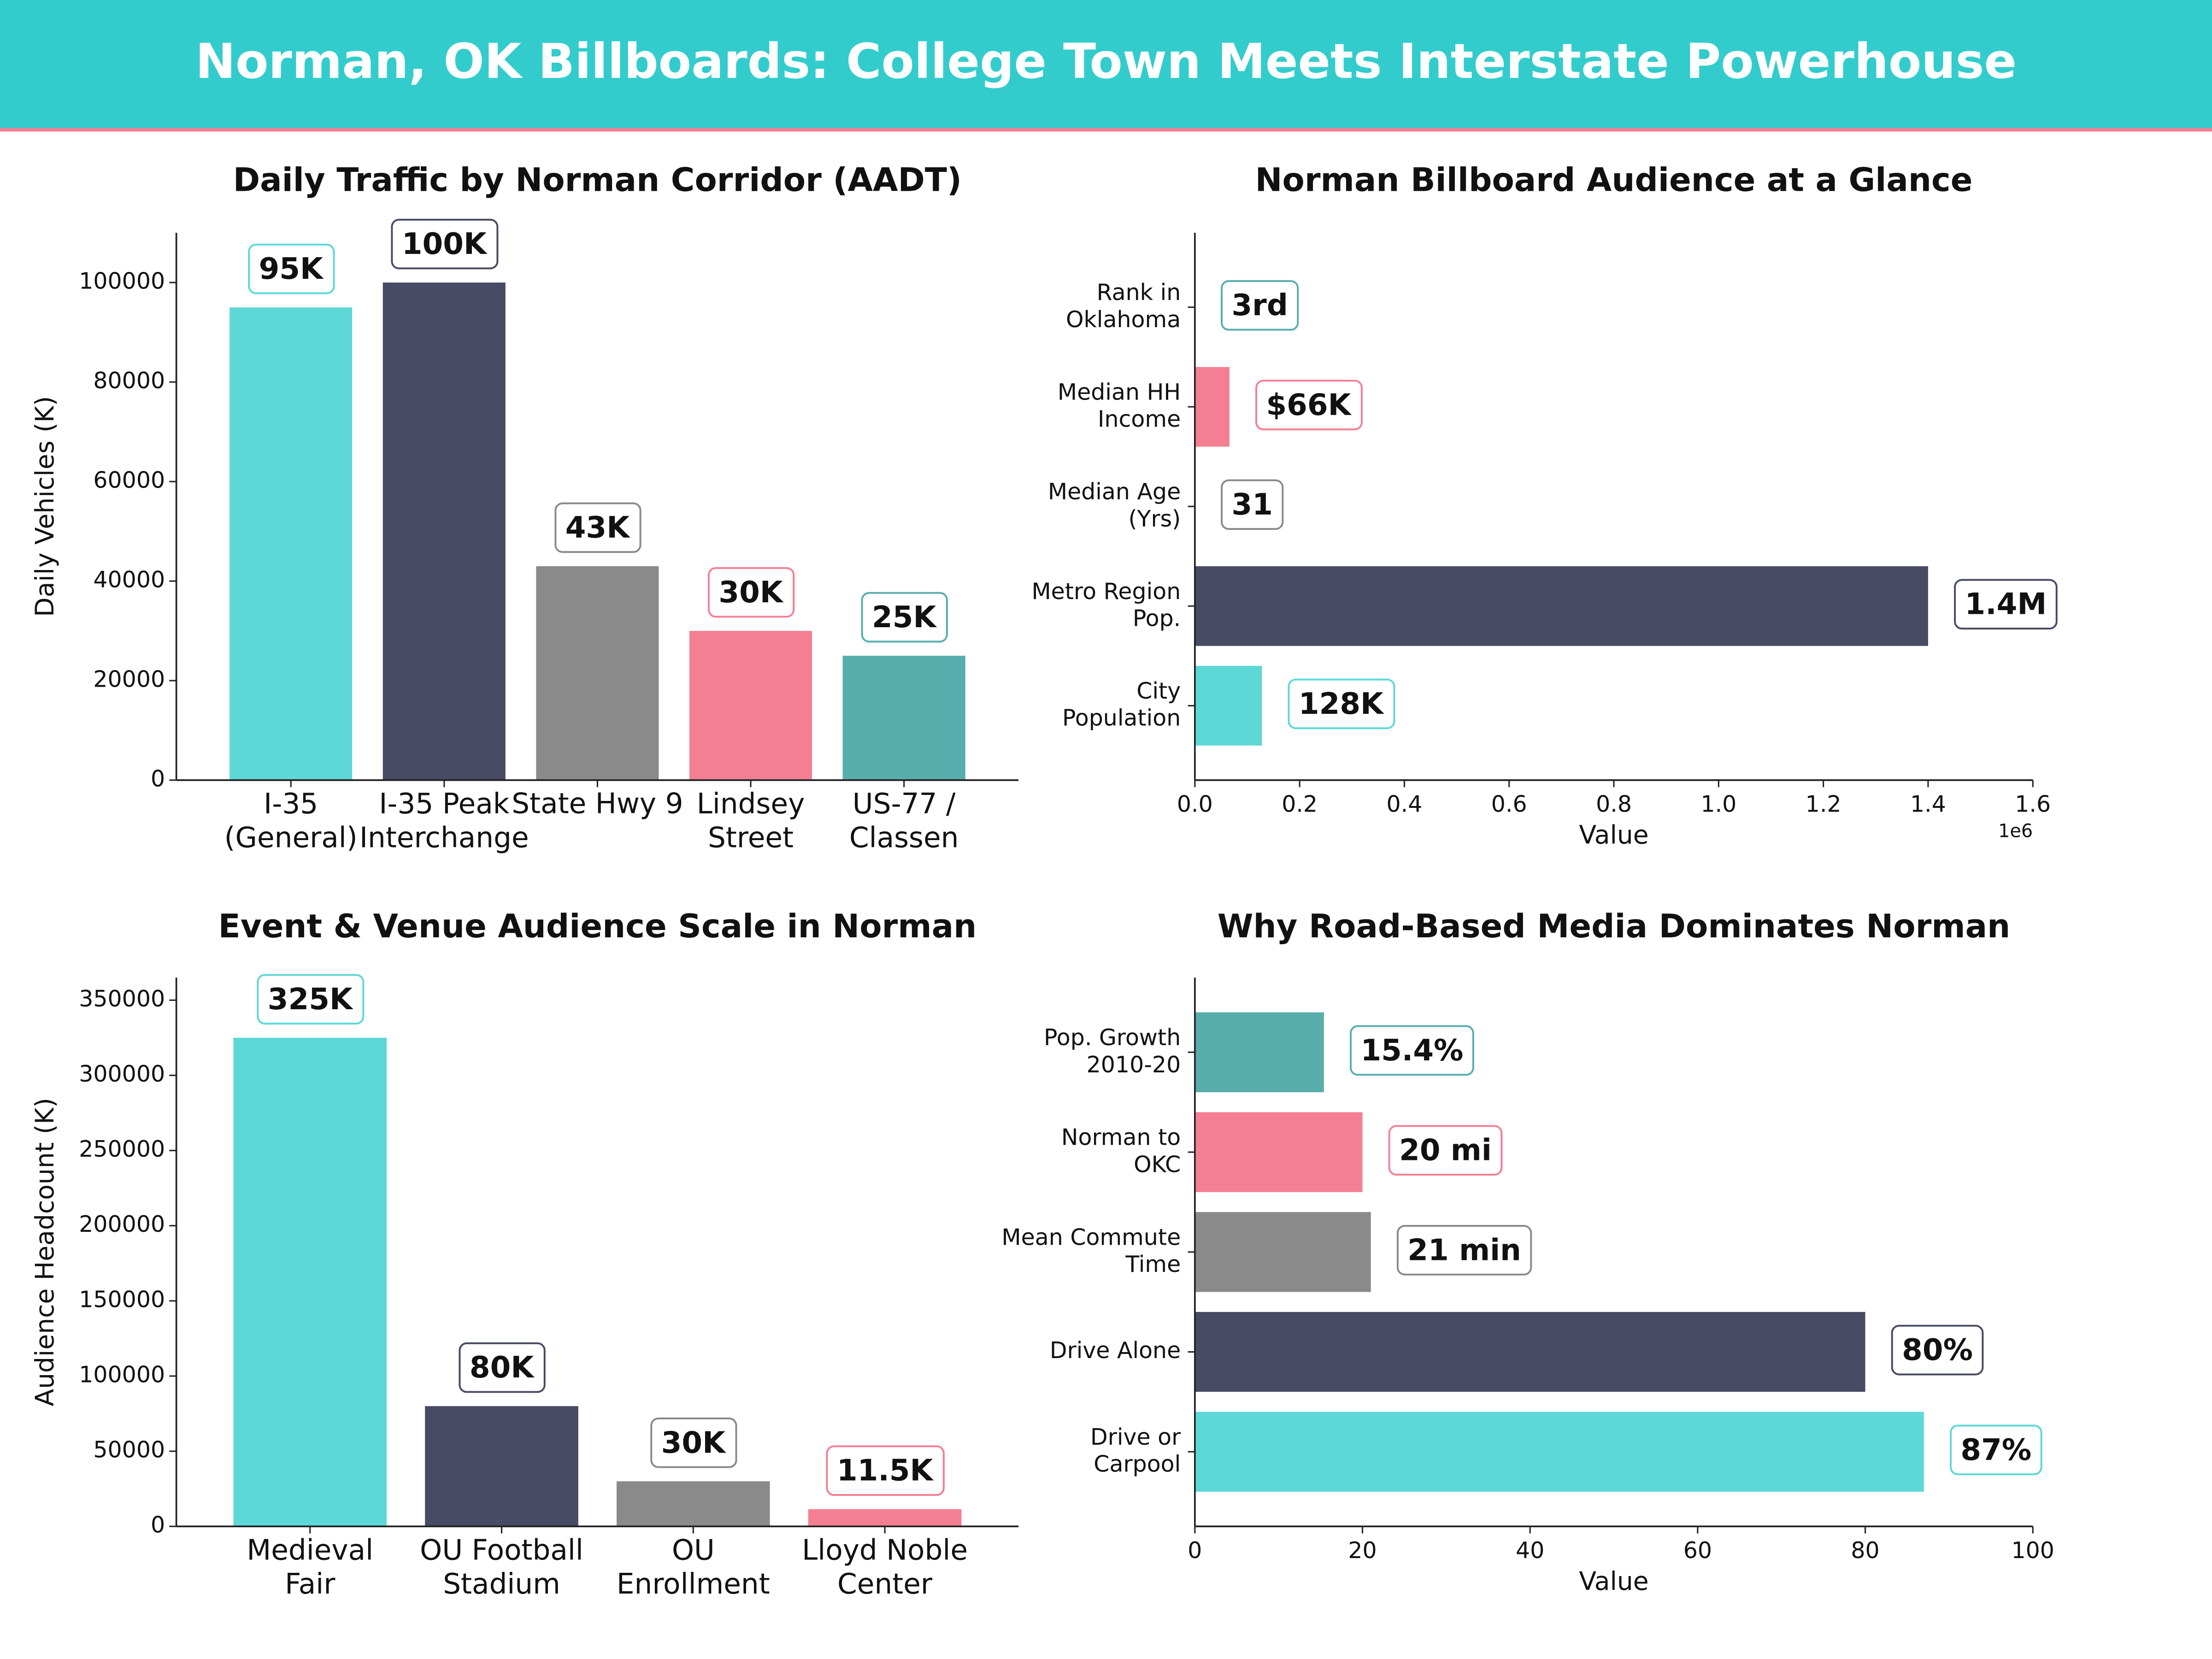  Describe the element at coordinates (129, 480) in the screenshot. I see `y-tick-label: 60000` at that location.